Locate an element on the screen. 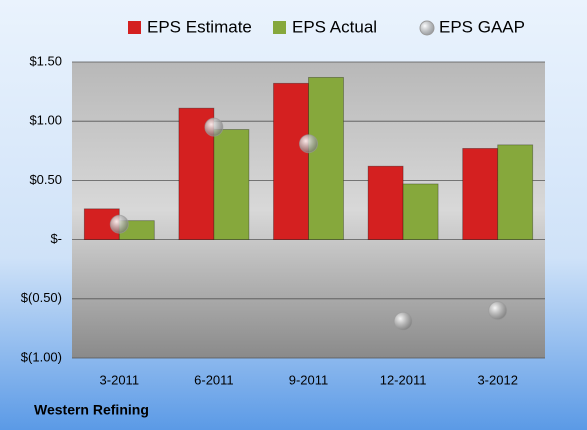  x-tick-label: 3-2012 is located at coordinates (497, 379).